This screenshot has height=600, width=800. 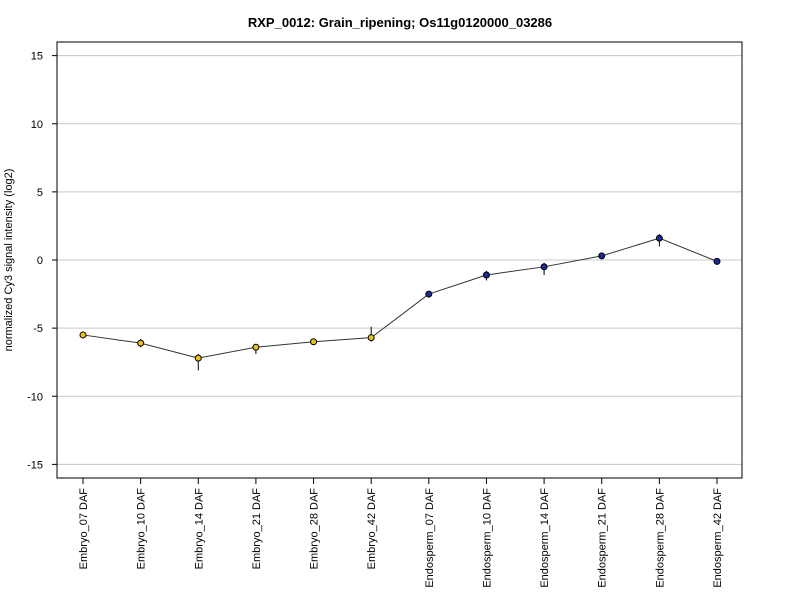 I want to click on y-tick-label: -10, so click(x=35, y=397).